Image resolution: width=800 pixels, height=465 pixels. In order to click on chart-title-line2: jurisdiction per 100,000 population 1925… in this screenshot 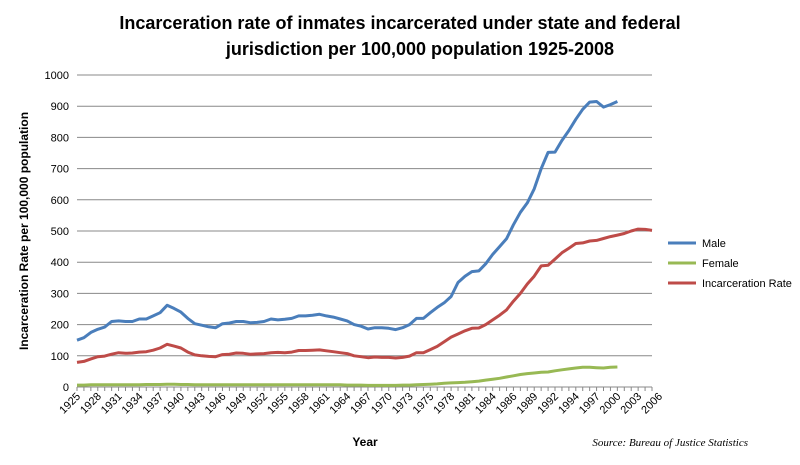, I will do `click(419, 49)`.